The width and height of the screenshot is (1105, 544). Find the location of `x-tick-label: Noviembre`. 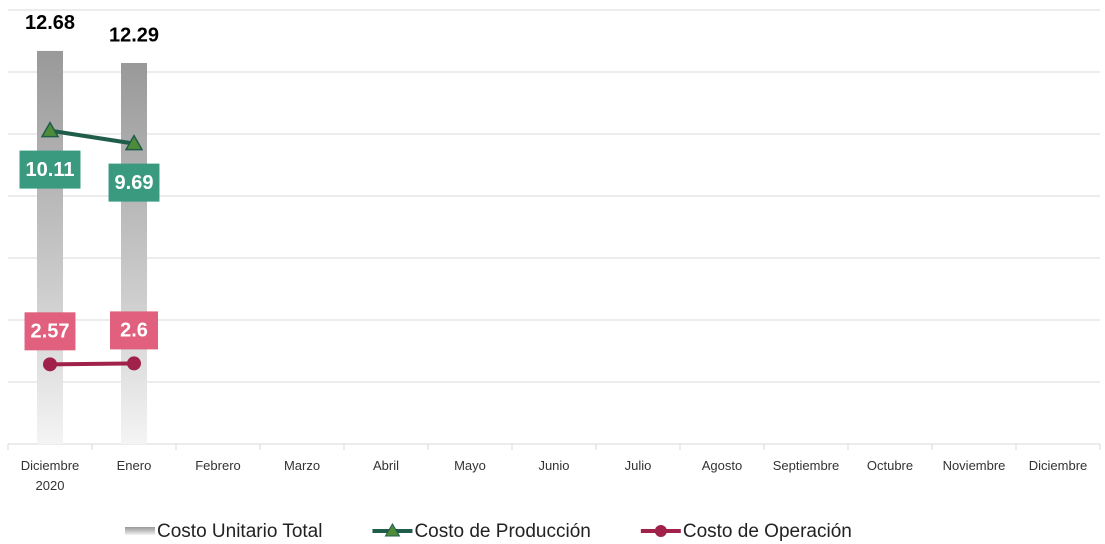

x-tick-label: Noviembre is located at coordinates (974, 465).